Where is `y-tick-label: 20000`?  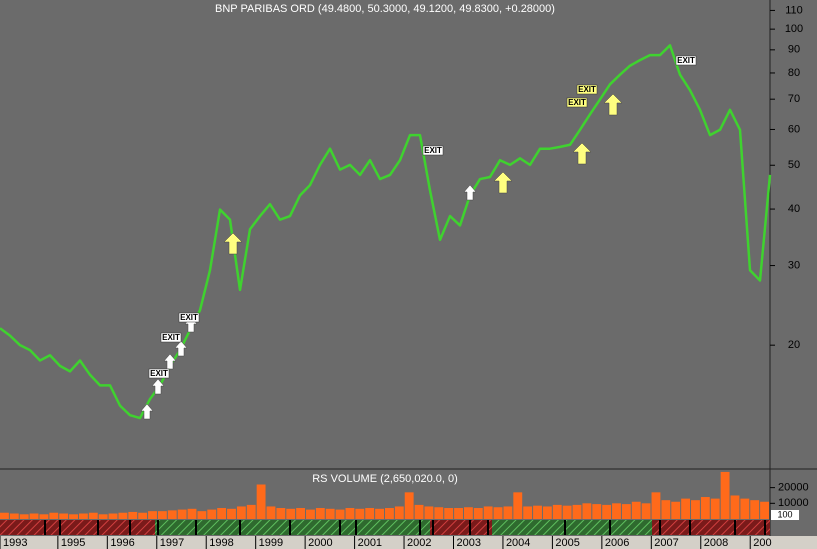 y-tick-label: 20000 is located at coordinates (793, 488).